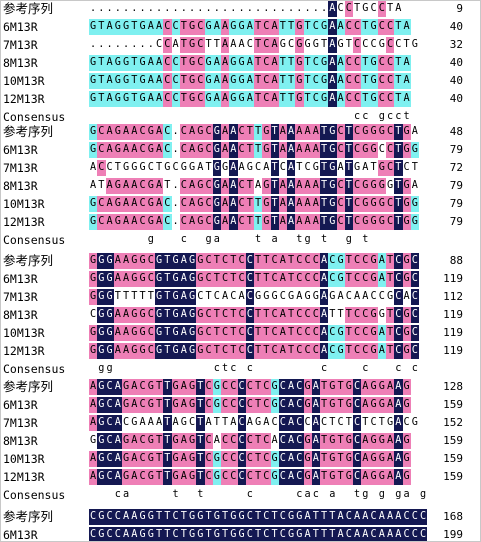 The height and width of the screenshot is (542, 481). What do you see at coordinates (398, 116) in the screenshot?
I see `consensus-residue: c` at bounding box center [398, 116].